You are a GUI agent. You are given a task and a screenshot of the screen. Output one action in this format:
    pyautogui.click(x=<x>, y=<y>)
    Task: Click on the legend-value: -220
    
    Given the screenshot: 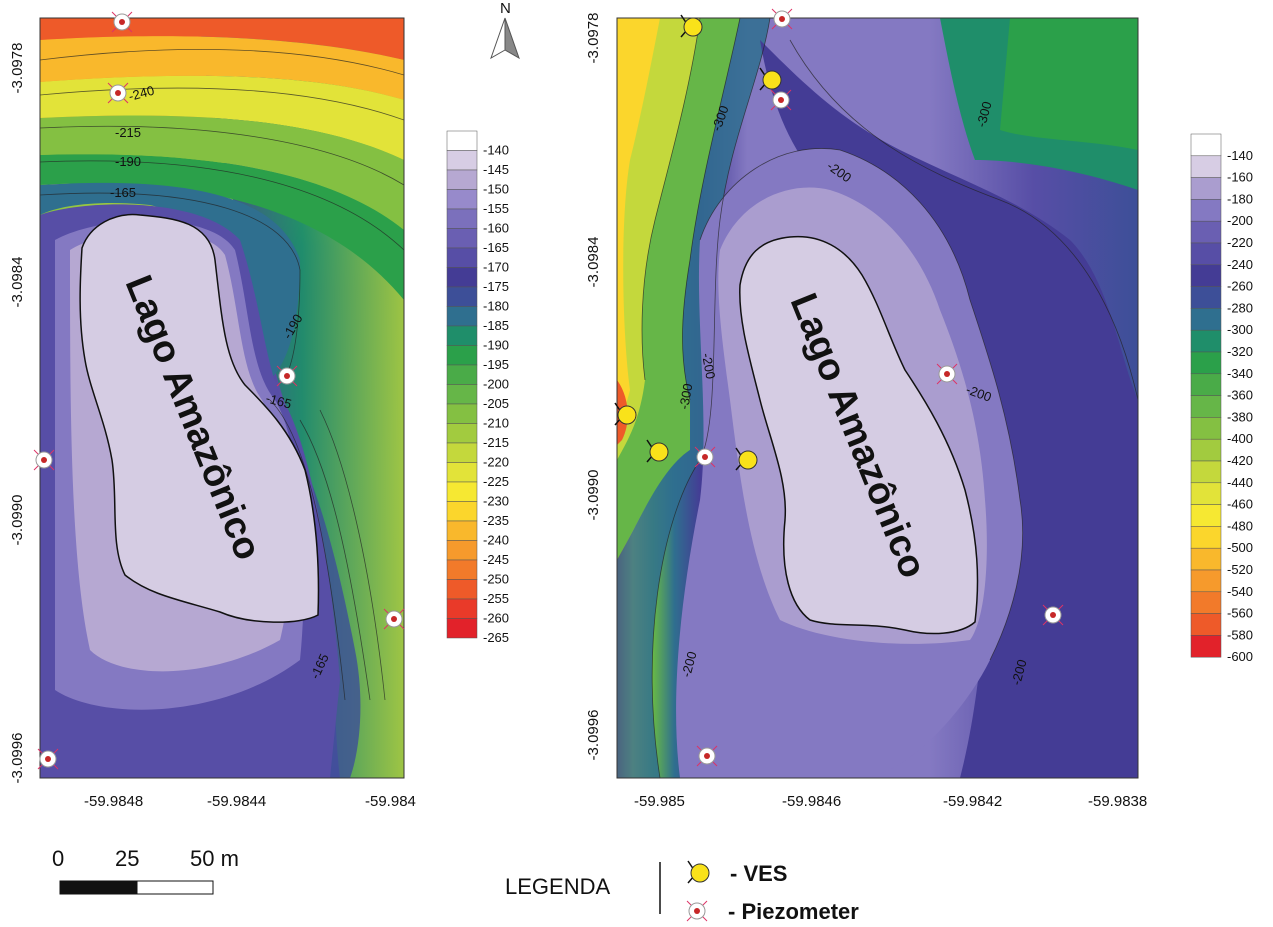 What is the action you would take?
    pyautogui.click(x=496, y=462)
    